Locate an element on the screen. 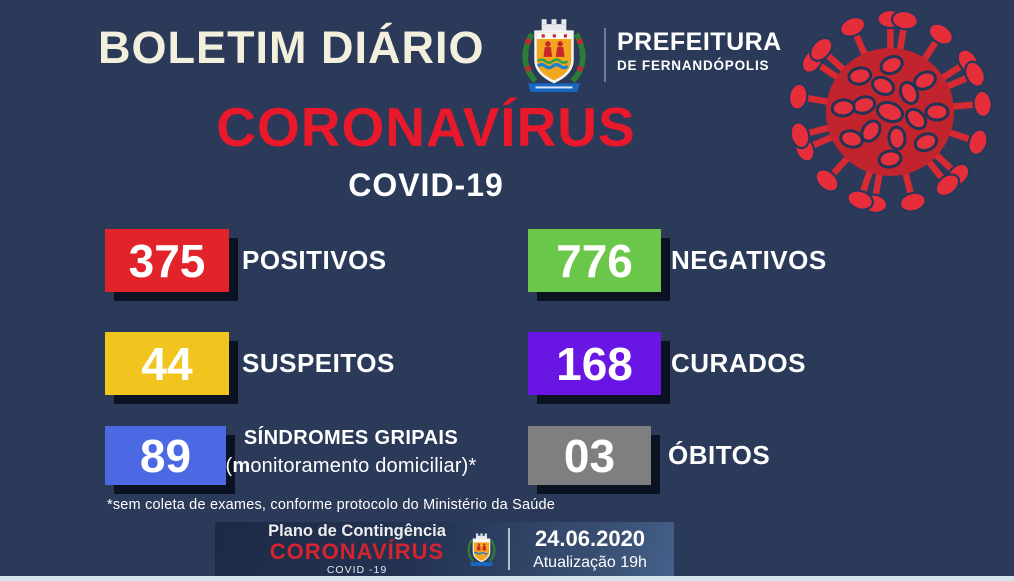 This screenshot has height=581, width=1014. date-block: 24.06.2020 Atualização 19h is located at coordinates (590, 548).